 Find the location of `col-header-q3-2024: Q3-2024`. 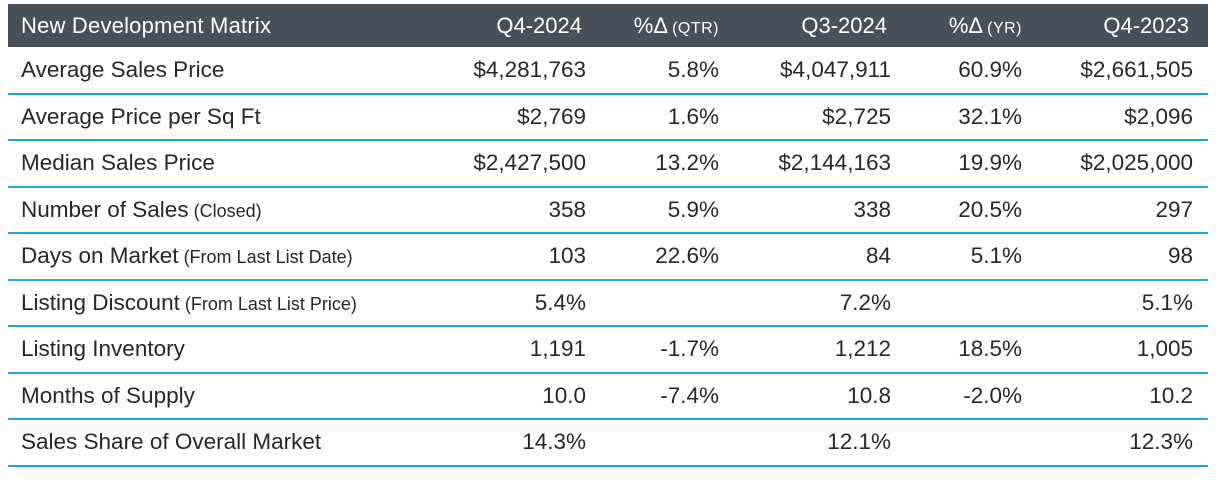

col-header-q3-2024: Q3-2024 is located at coordinates (805, 25).